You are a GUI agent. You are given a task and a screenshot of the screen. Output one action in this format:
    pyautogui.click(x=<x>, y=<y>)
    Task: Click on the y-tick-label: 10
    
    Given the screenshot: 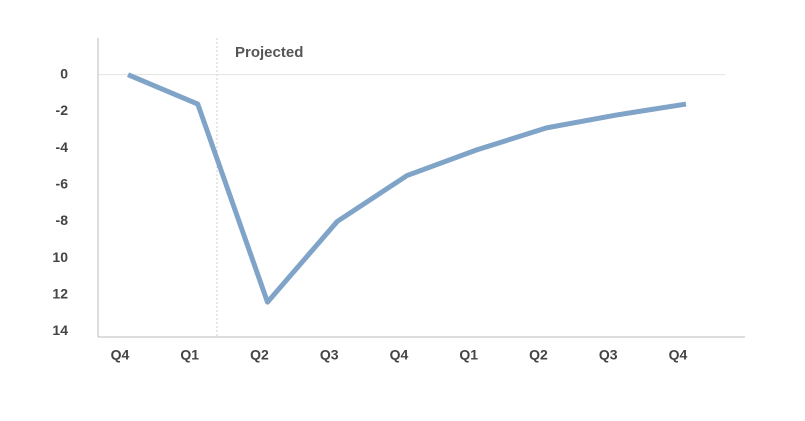 What is the action you would take?
    pyautogui.click(x=60, y=257)
    